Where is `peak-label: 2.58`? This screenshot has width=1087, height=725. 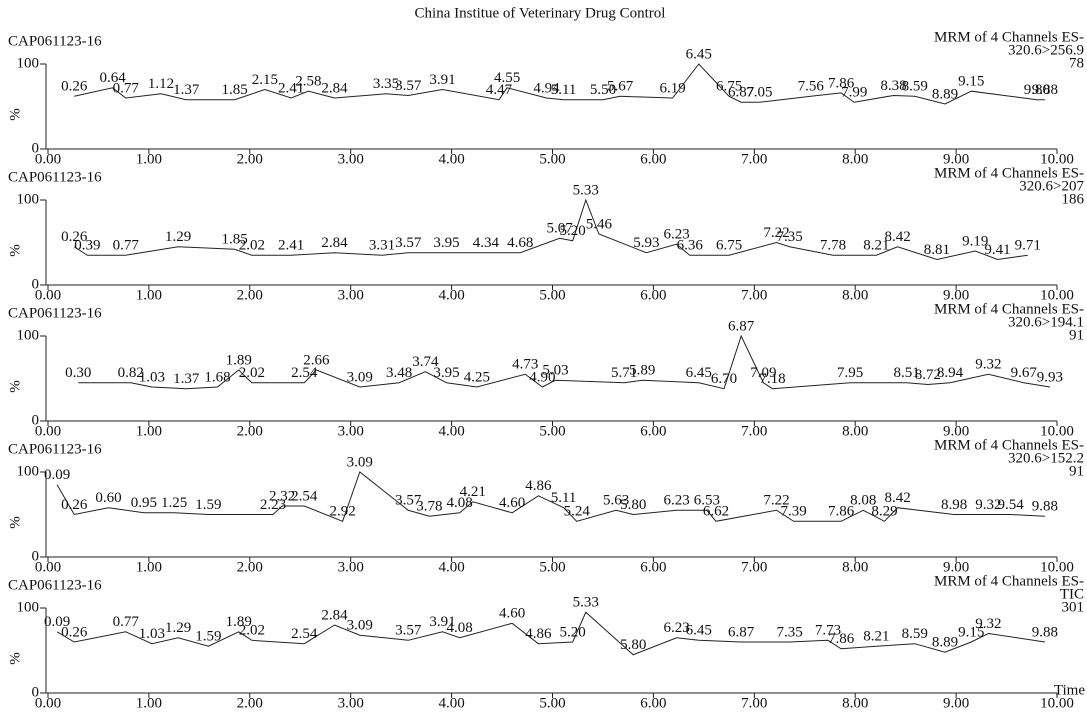 peak-label: 2.58 is located at coordinates (308, 82).